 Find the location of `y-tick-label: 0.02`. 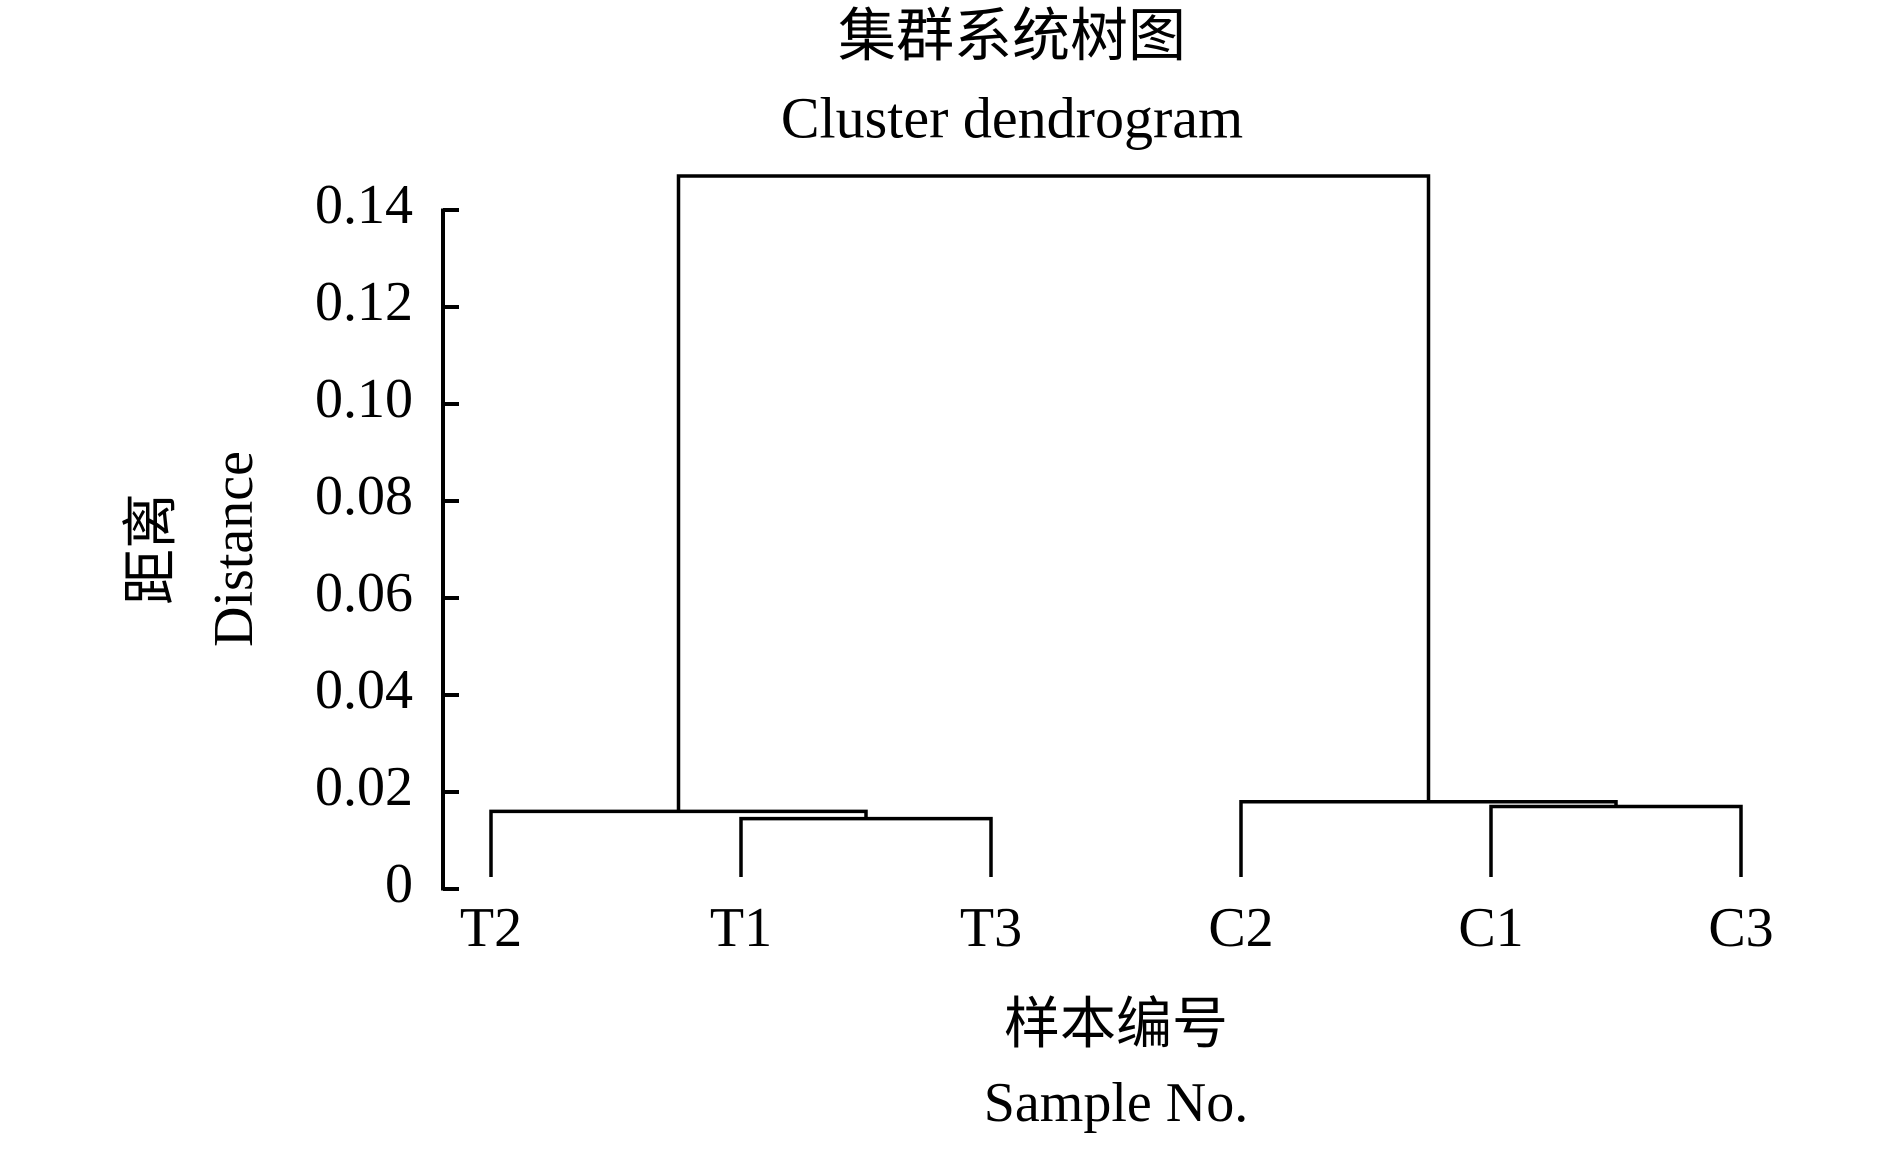

y-tick-label: 0.02 is located at coordinates (364, 787).